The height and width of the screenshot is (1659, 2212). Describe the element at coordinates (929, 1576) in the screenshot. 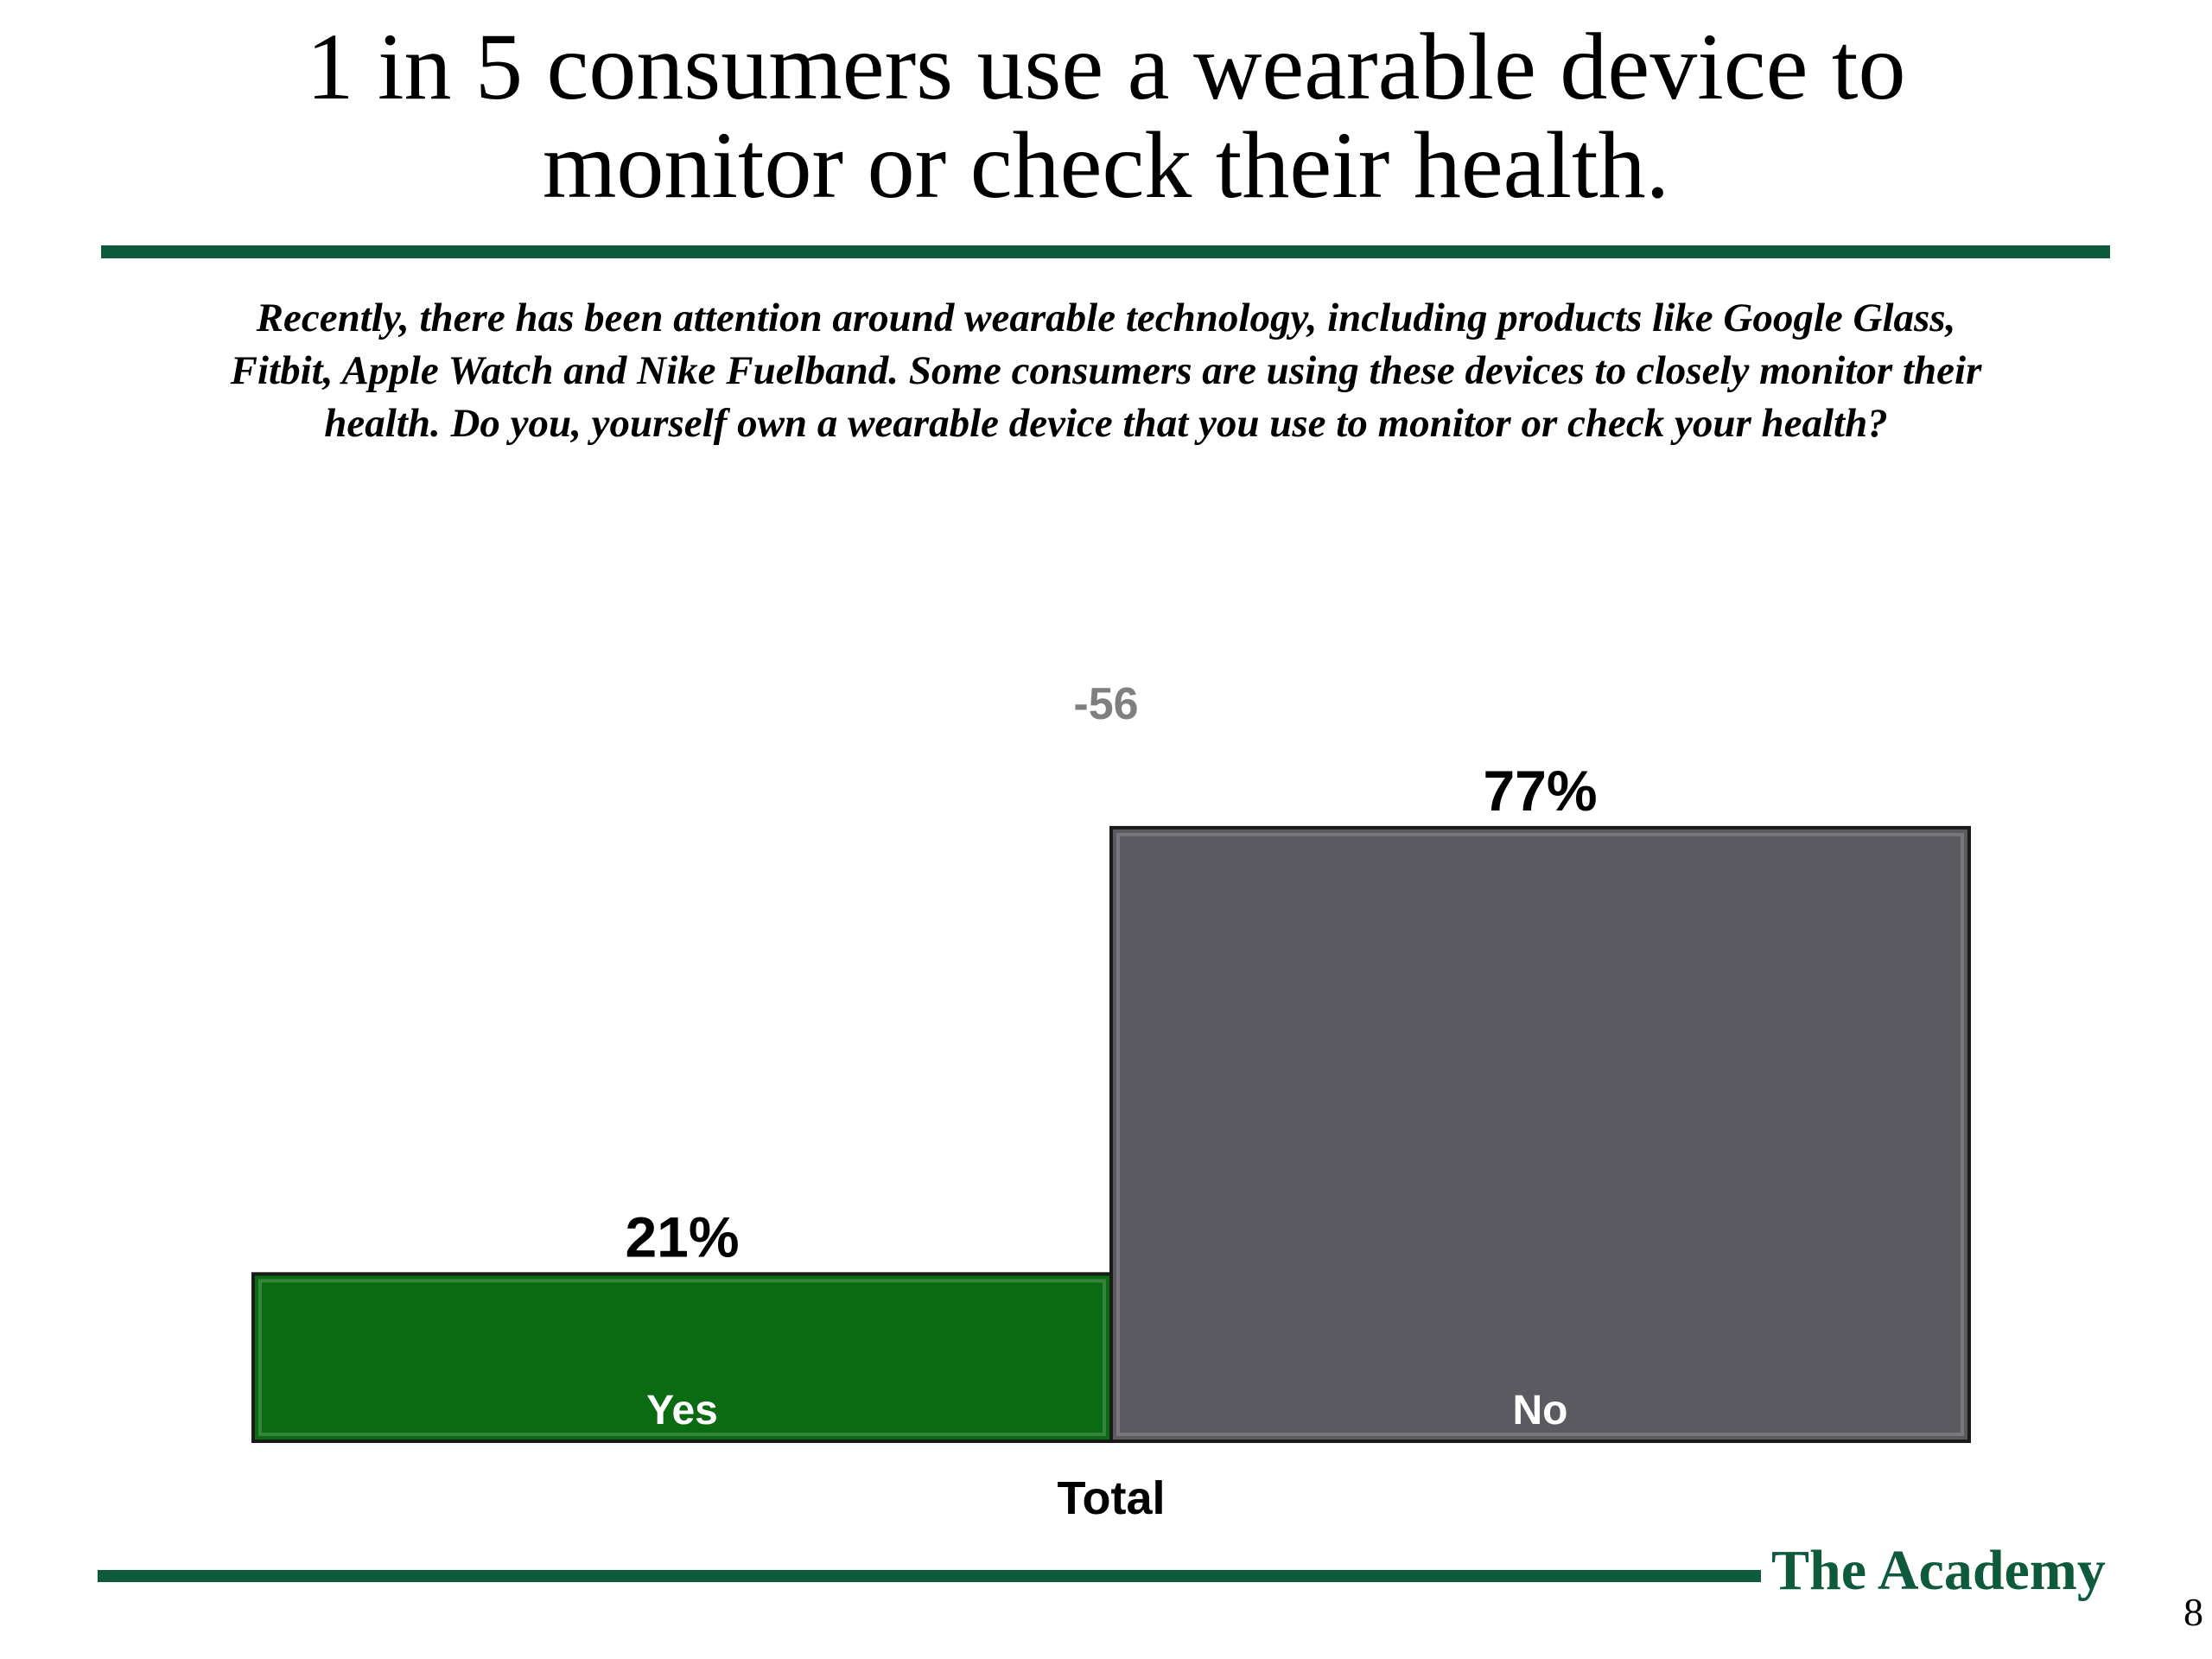

I see `bottom-divider` at that location.